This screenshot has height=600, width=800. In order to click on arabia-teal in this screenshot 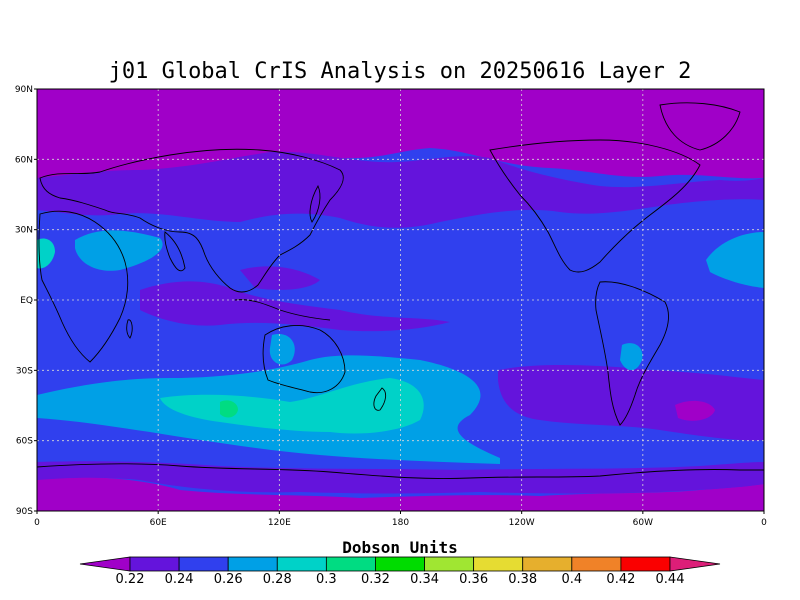, I will do `click(46, 253)`.